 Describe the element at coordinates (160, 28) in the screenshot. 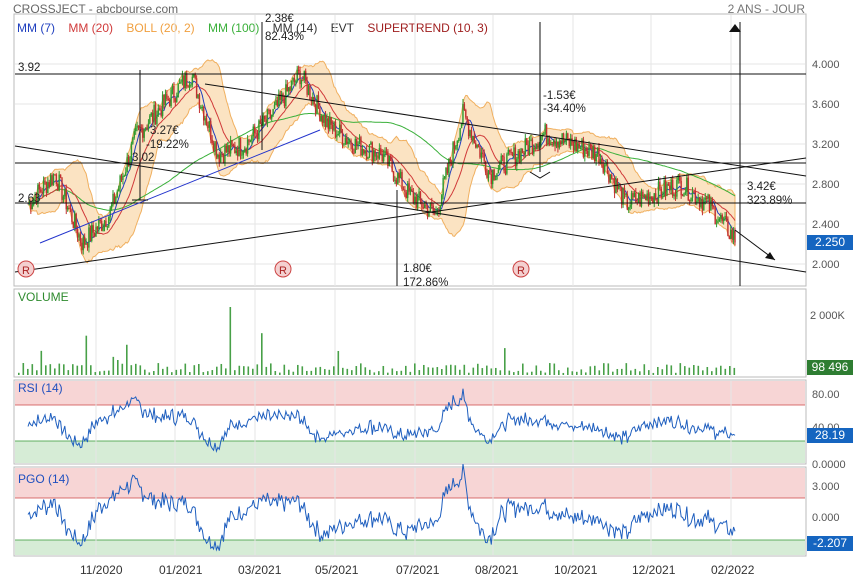

I see `legend-boll: BOLL (20, 2)` at that location.